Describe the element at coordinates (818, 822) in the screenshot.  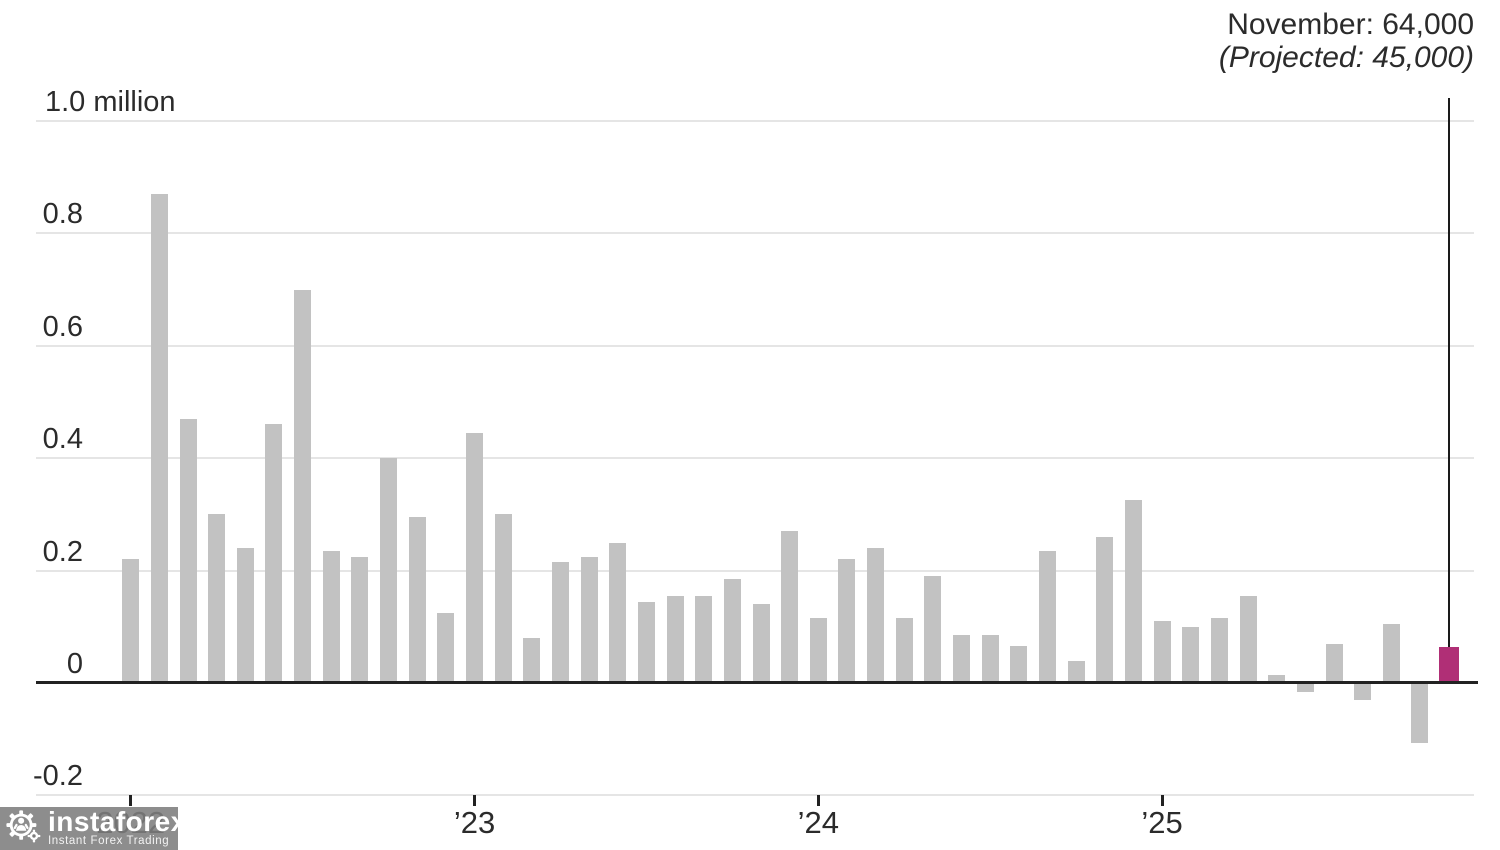
I see `x-axis-label: ’24` at that location.